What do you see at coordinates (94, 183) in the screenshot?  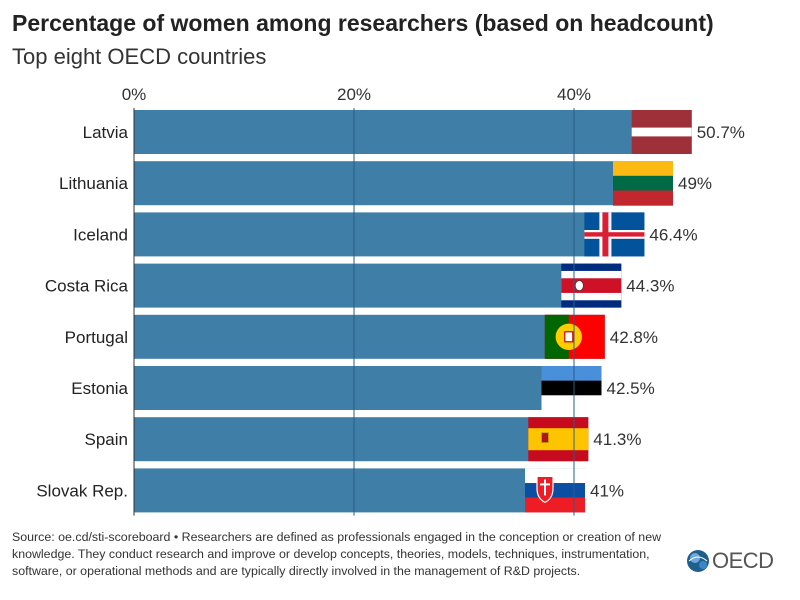 I see `category-label: Lithuania` at bounding box center [94, 183].